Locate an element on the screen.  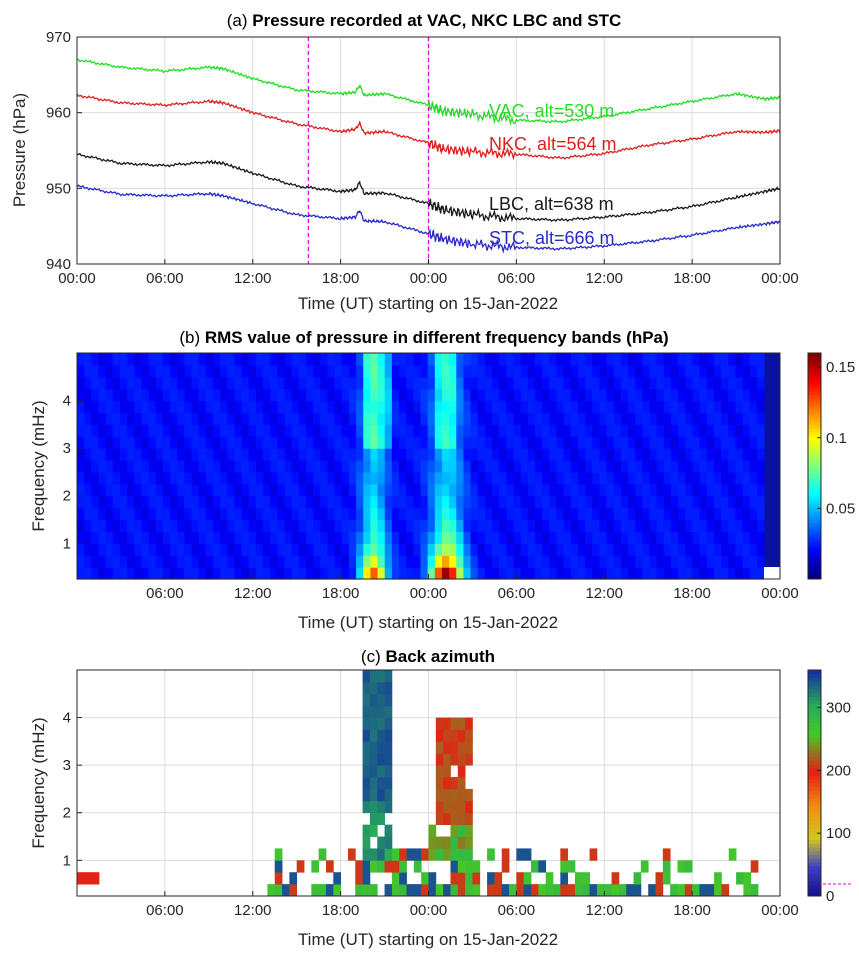
x-tick-label: 06:00 is located at coordinates (165, 593).